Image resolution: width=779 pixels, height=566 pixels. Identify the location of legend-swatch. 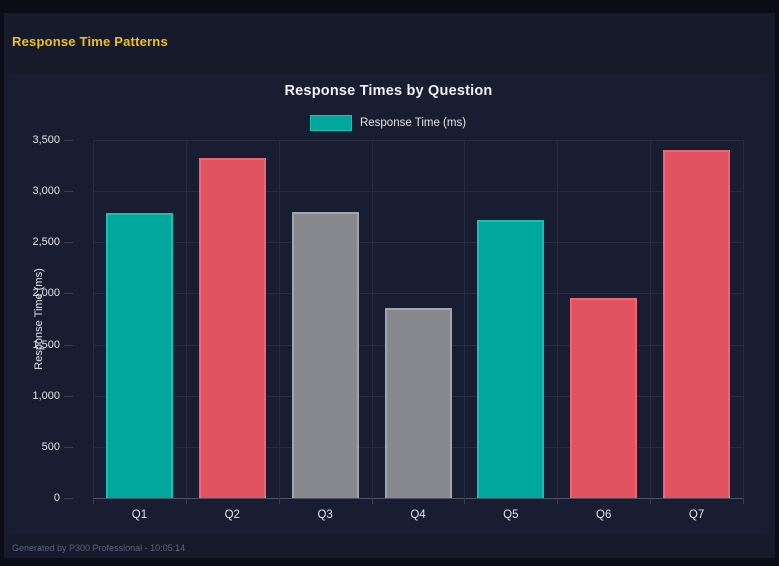
(330, 123).